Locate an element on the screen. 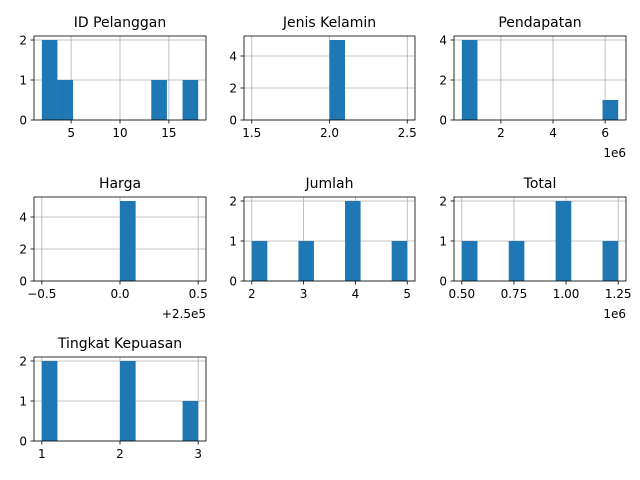  x-tick-label: 10 is located at coordinates (119, 133).